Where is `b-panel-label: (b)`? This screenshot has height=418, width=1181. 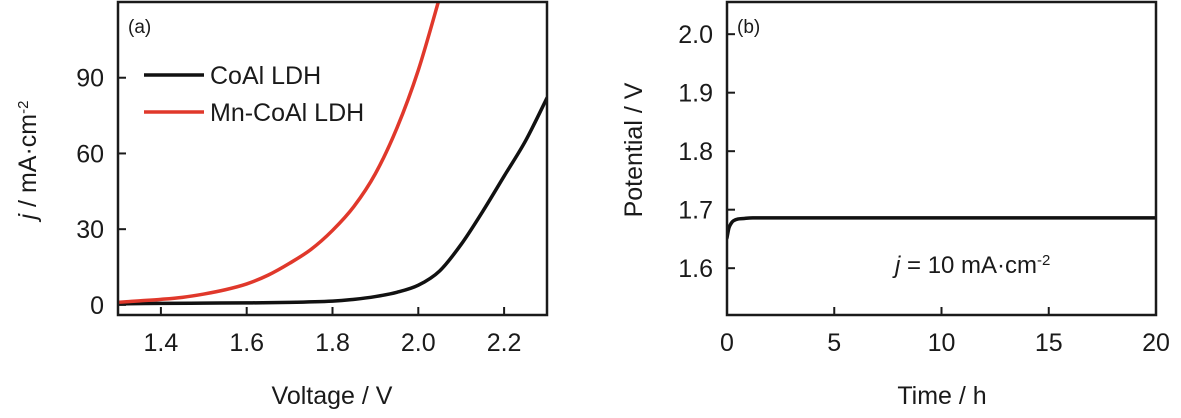
b-panel-label: (b) is located at coordinates (748, 27).